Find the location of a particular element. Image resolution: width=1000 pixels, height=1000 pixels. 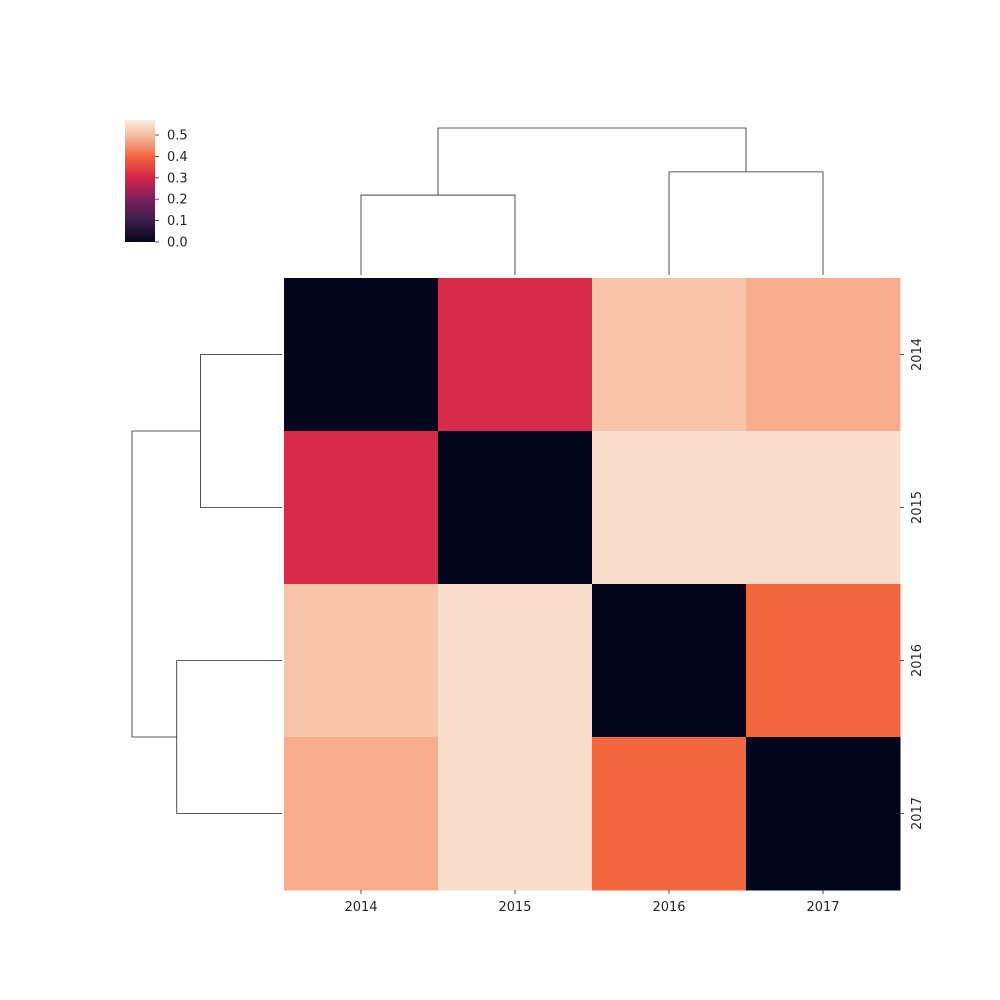

colorbar-tick-label: 0.0 is located at coordinates (177, 243).